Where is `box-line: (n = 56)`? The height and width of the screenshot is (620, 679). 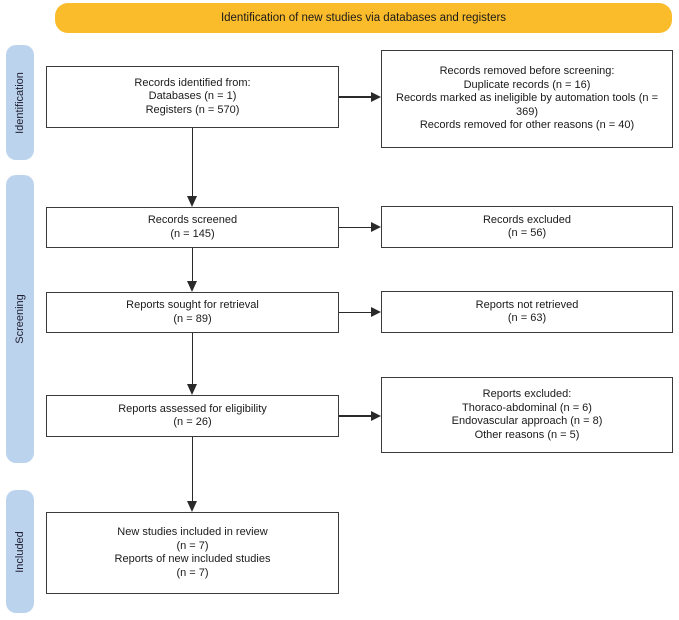
box-line: (n = 56) is located at coordinates (527, 233).